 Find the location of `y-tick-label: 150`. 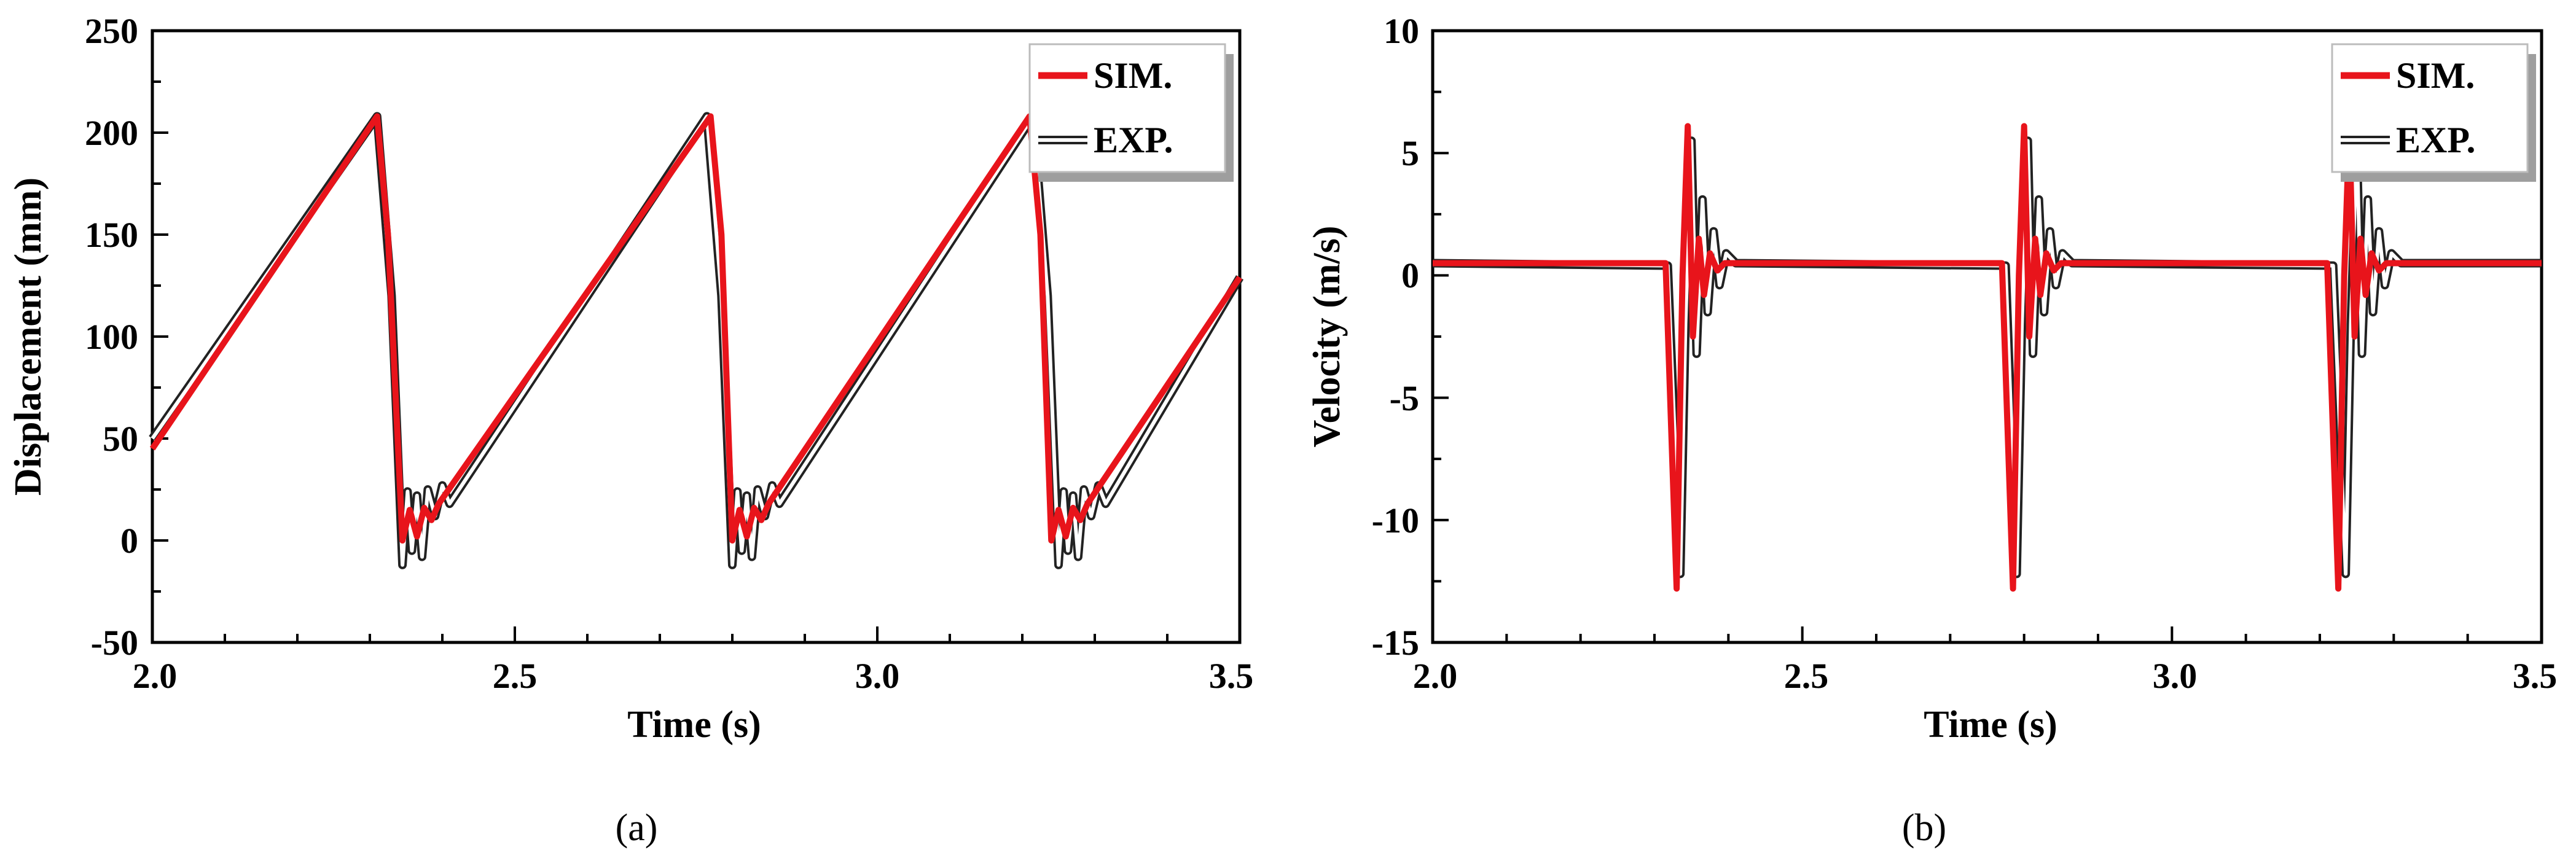

y-tick-label: 150 is located at coordinates (111, 235).